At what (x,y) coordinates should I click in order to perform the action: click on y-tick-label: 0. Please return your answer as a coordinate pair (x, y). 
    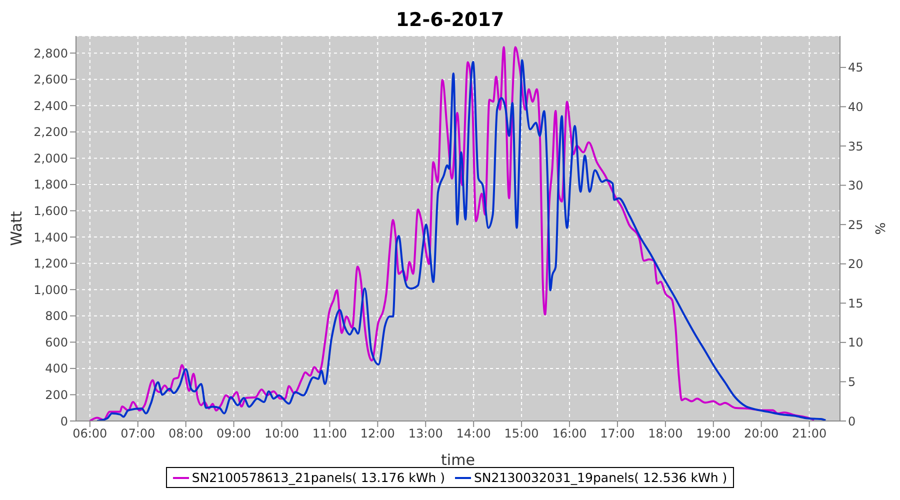
    Looking at the image, I should click on (64, 421).